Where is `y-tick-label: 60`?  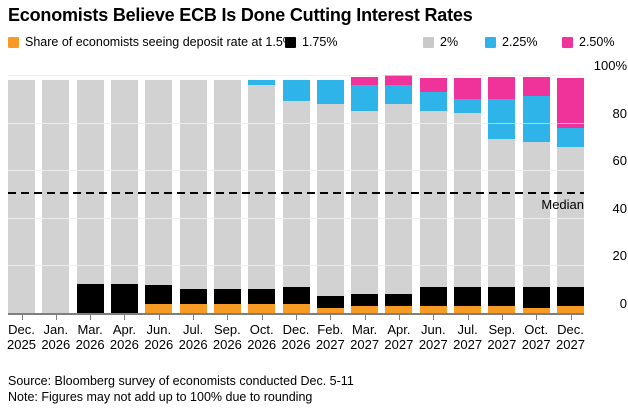 y-tick-label: 60 is located at coordinates (619, 161).